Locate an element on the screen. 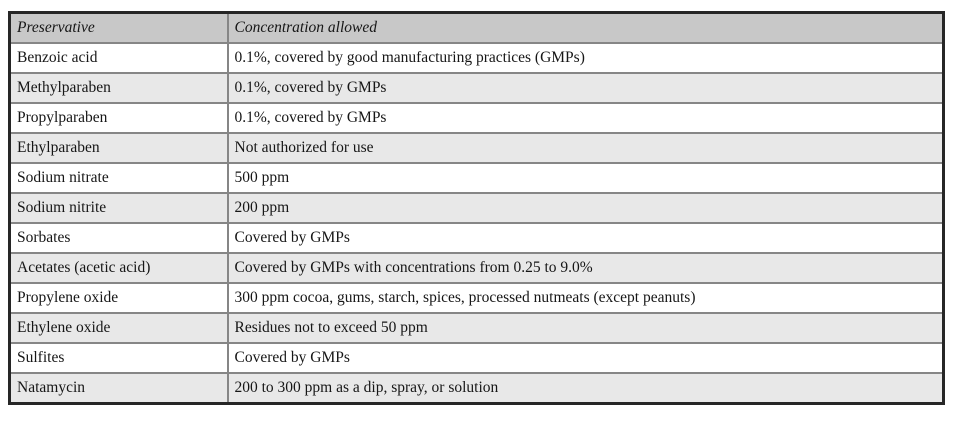 The image size is (970, 426). cell-concentration: Not authorized for use is located at coordinates (585, 148).